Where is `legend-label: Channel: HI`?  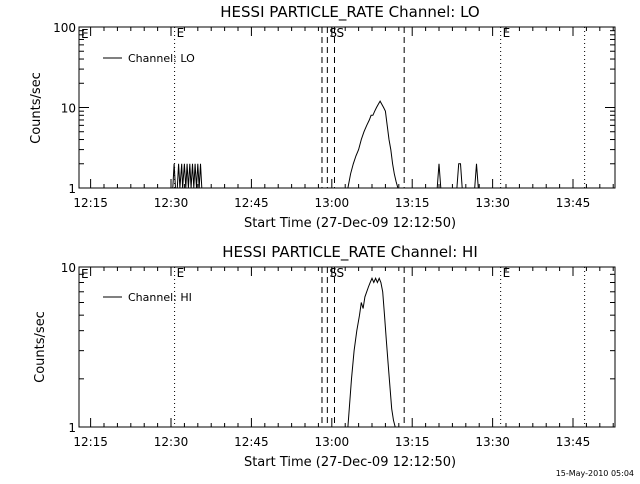 legend-label: Channel: HI is located at coordinates (160, 297).